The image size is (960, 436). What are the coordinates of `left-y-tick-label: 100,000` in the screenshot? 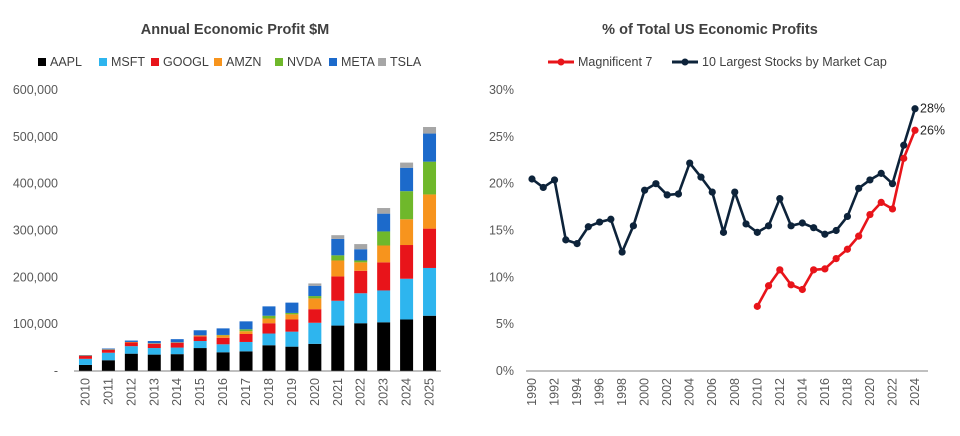 It's located at (35, 324).